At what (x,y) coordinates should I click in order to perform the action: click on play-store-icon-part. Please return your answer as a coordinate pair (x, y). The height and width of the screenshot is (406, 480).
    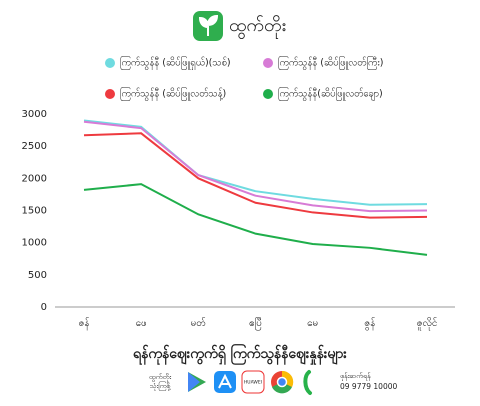
    Looking at the image, I should click on (194, 382).